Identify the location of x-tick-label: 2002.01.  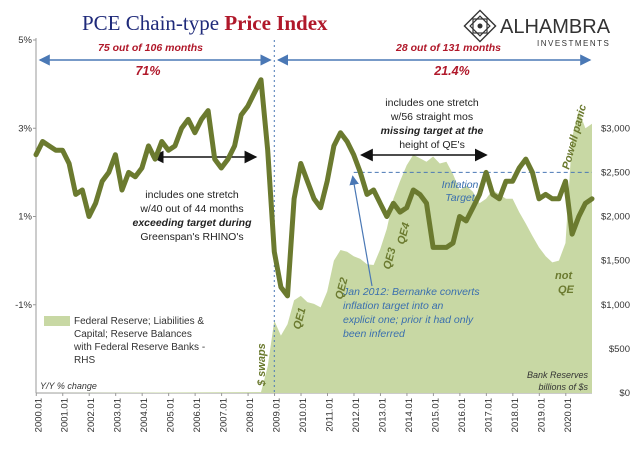
(91, 415).